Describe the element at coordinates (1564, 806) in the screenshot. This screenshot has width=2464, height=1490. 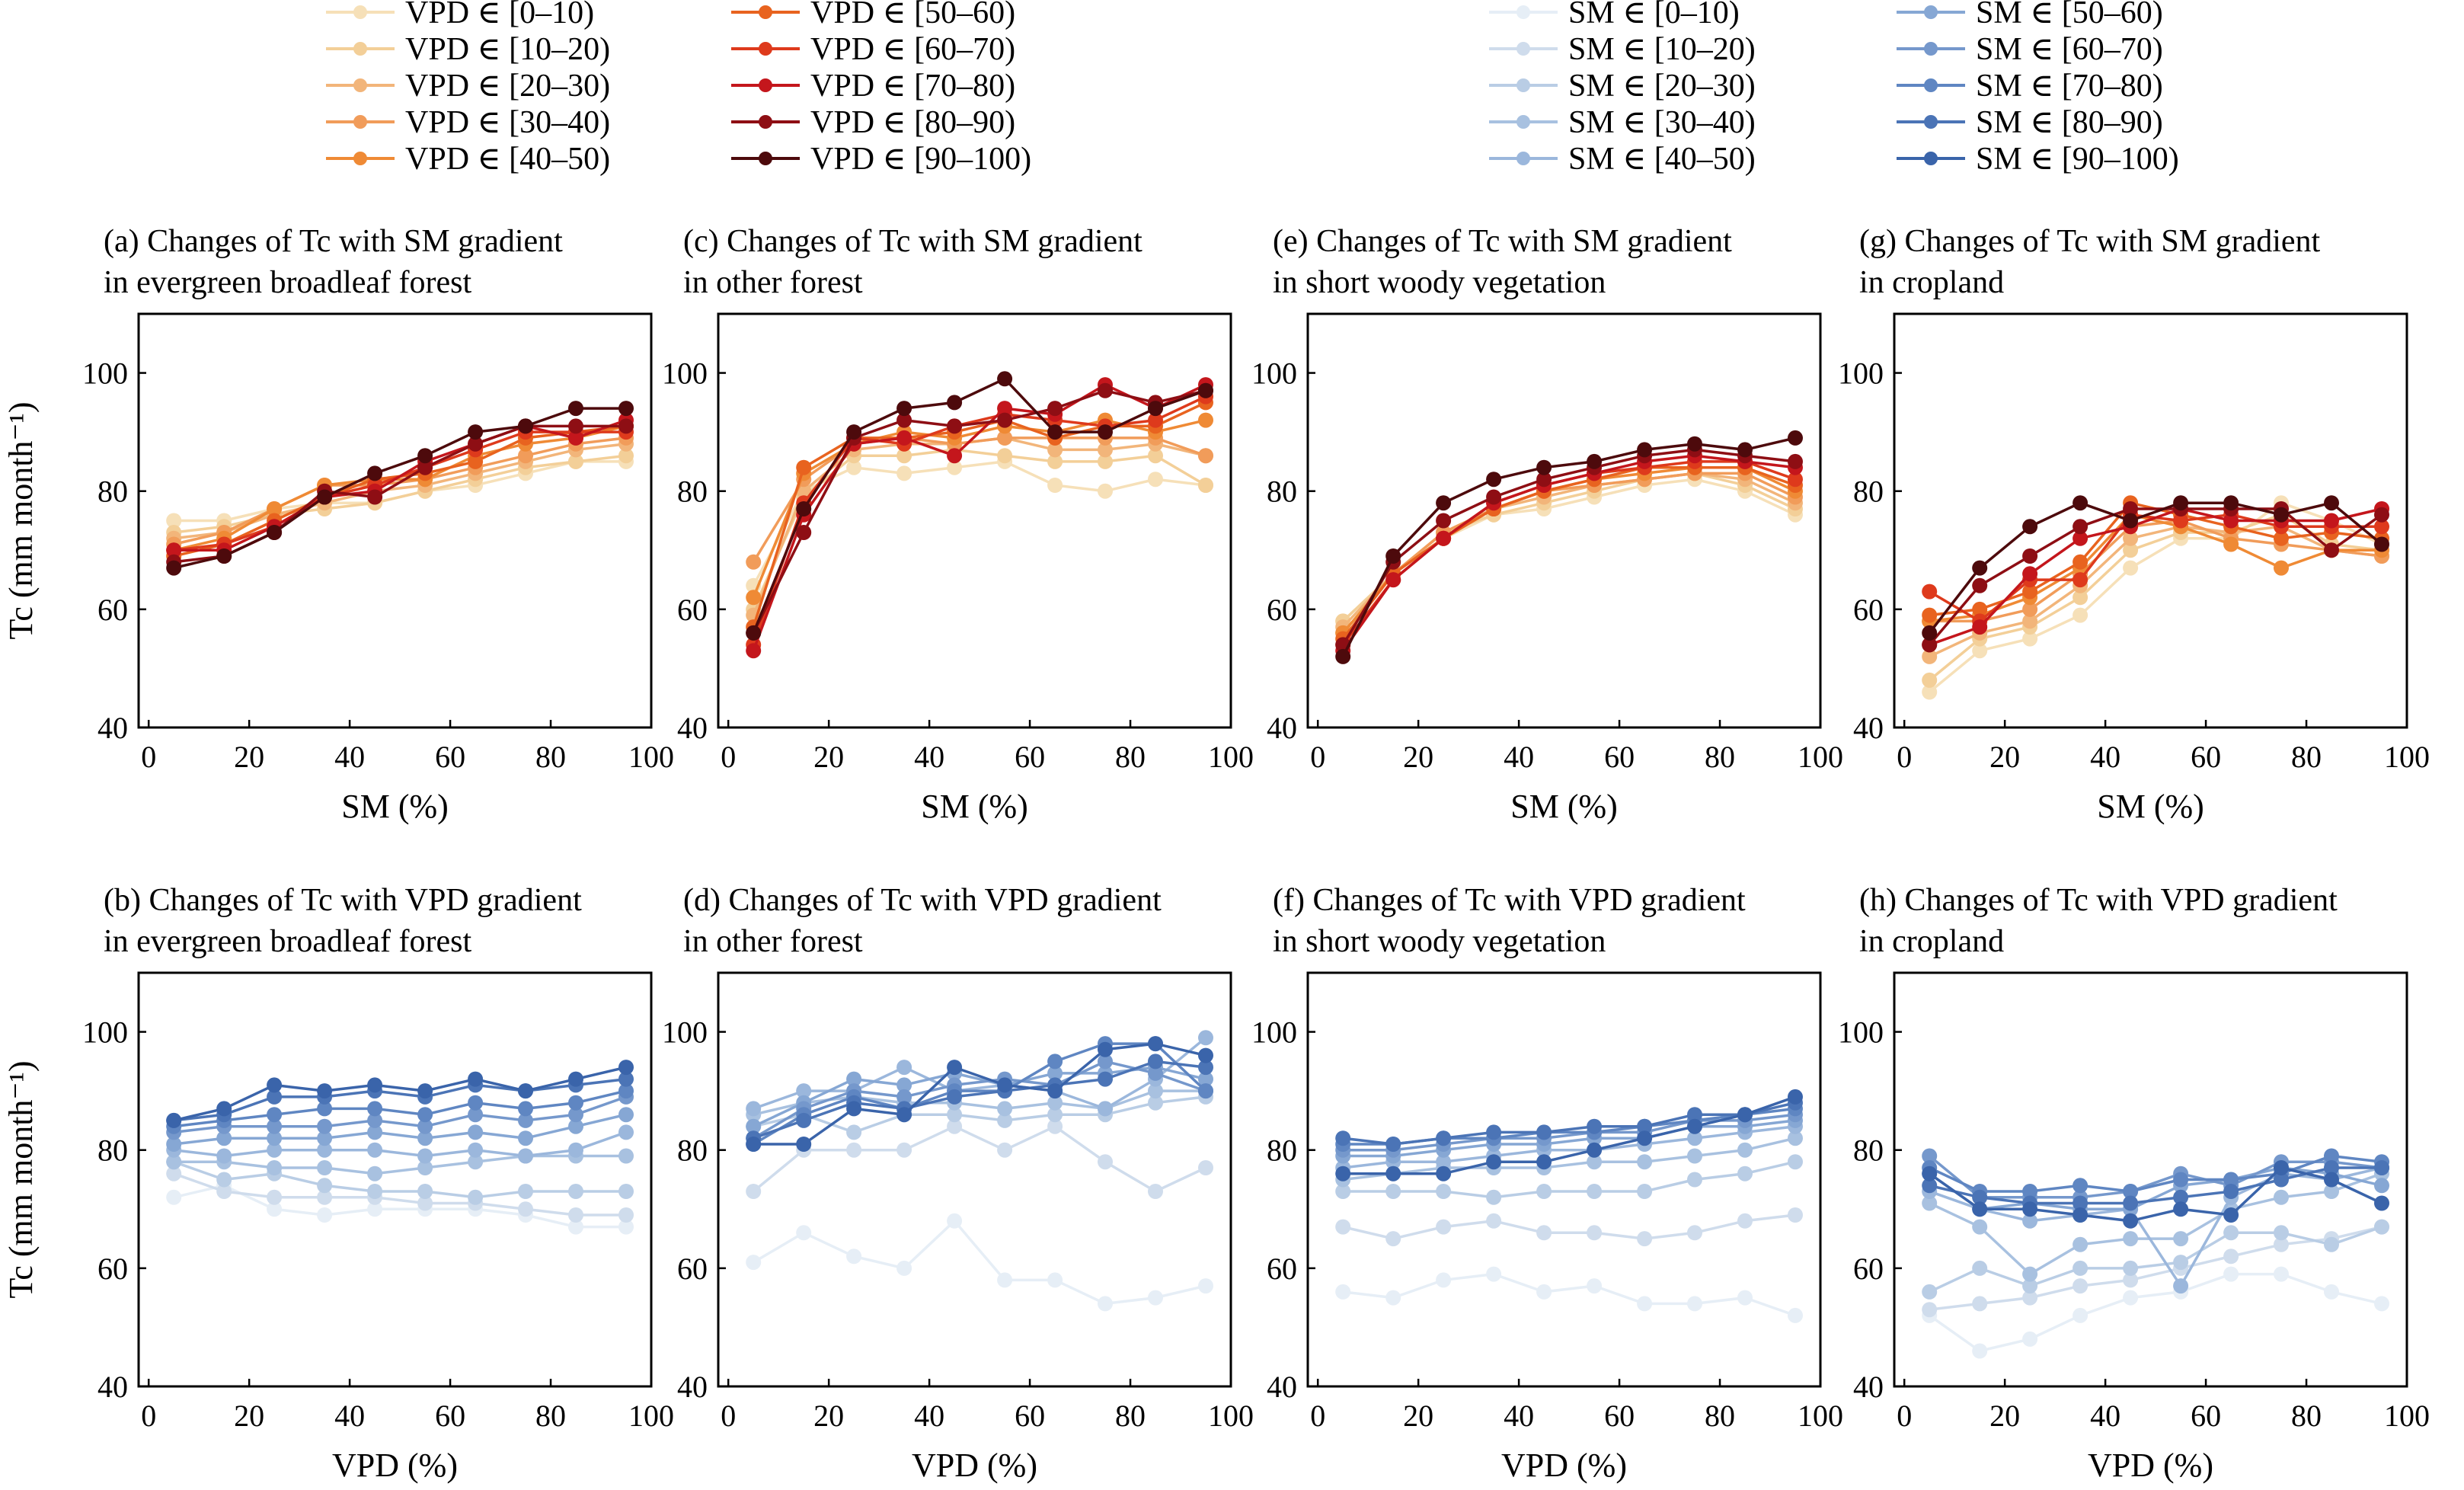
I see `x-axis-label-e: SM (%)` at that location.